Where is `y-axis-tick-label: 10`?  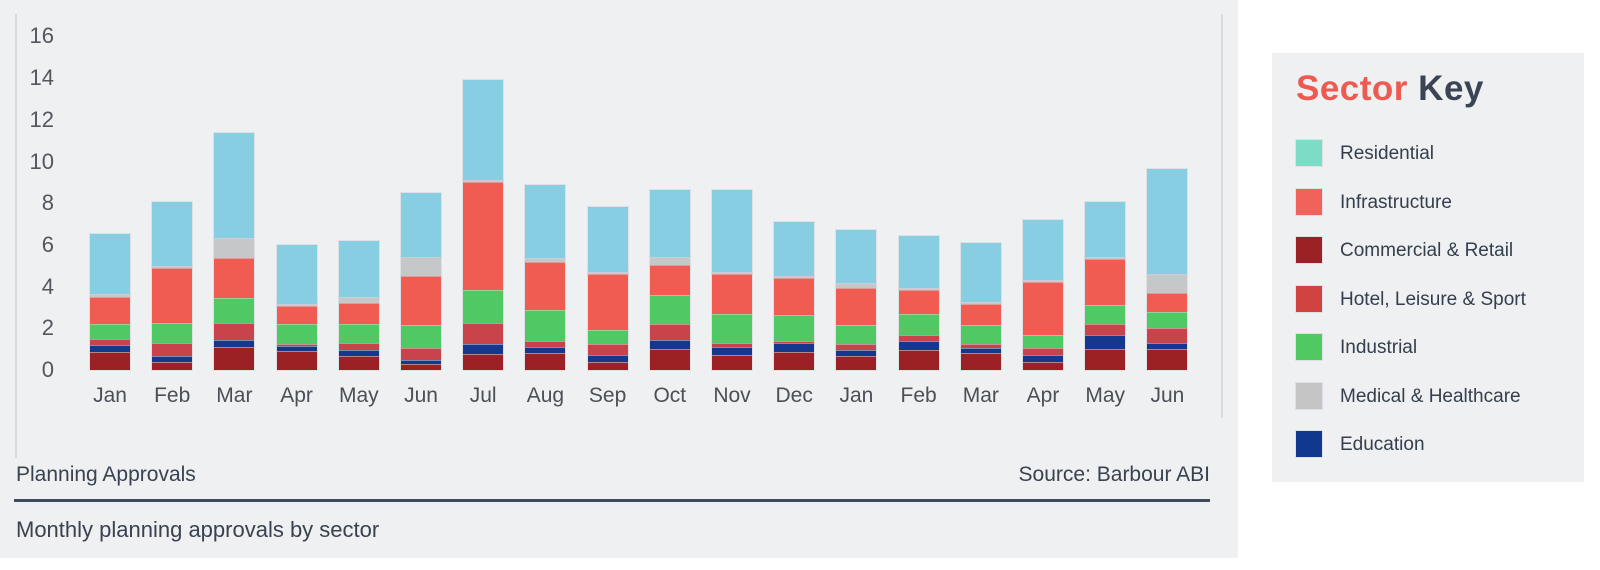
y-axis-tick-label: 10 is located at coordinates (41, 161).